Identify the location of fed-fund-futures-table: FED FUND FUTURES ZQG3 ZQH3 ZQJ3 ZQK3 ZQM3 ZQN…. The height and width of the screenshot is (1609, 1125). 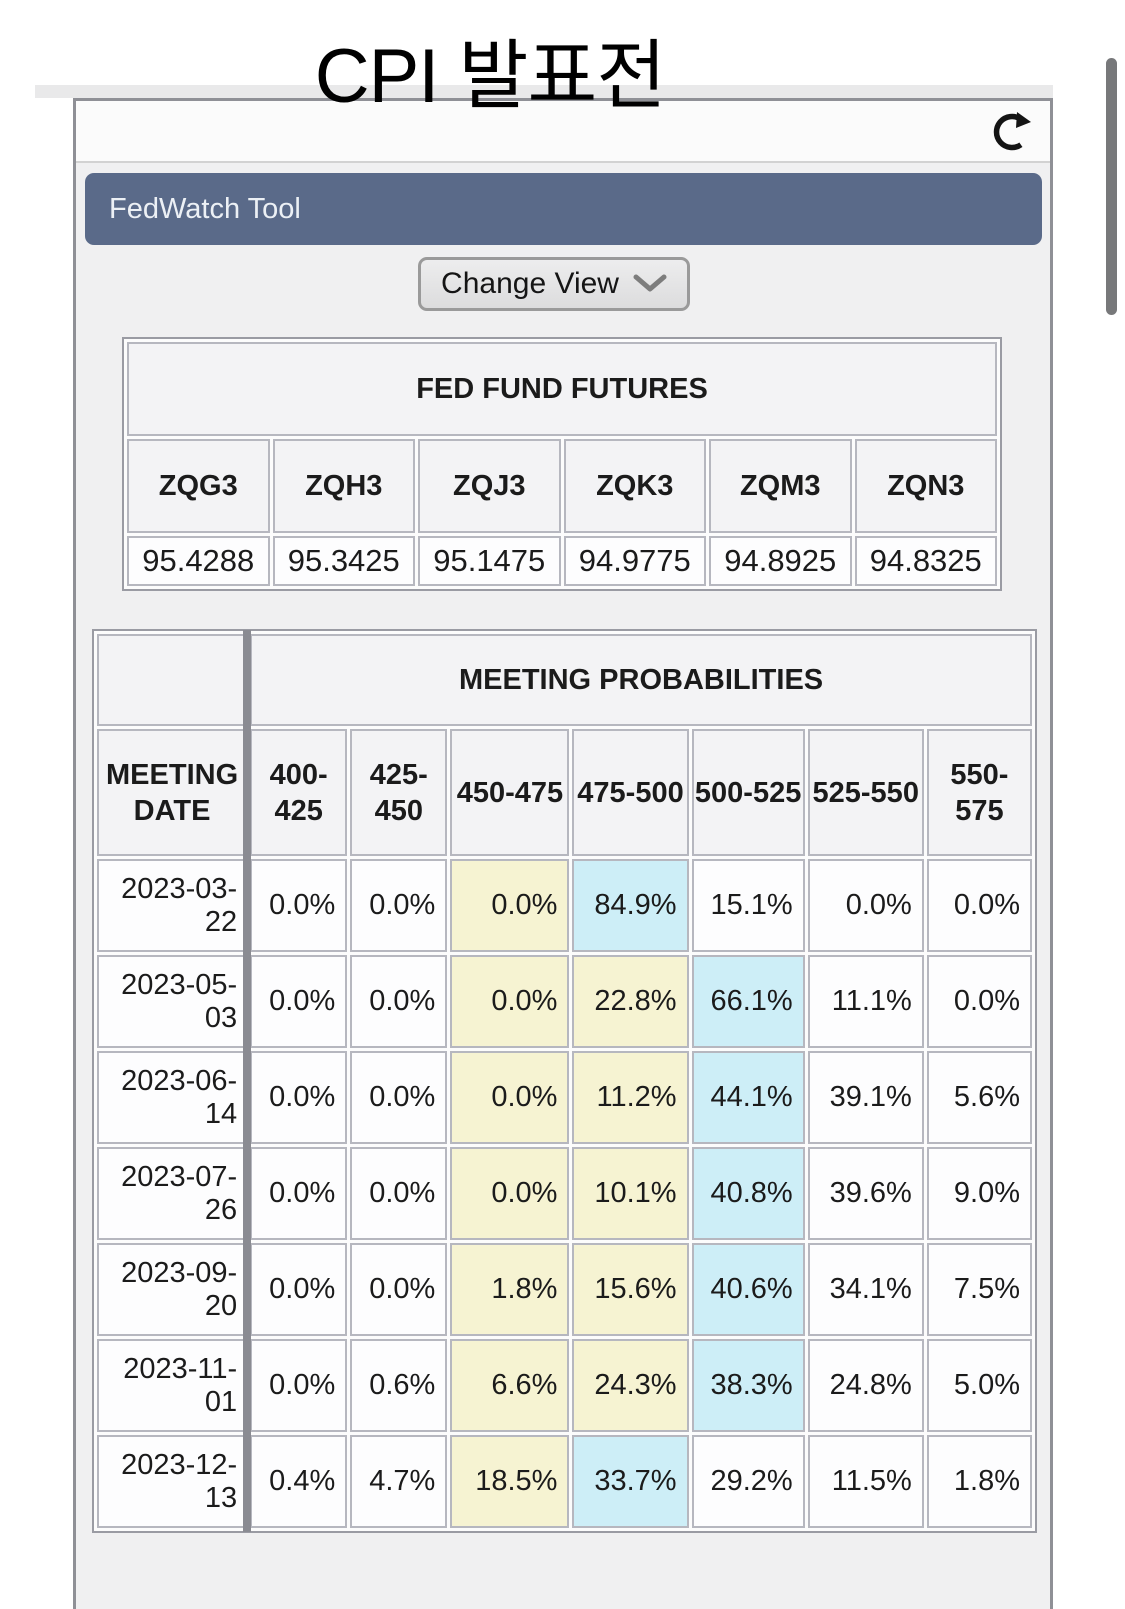
(562, 464).